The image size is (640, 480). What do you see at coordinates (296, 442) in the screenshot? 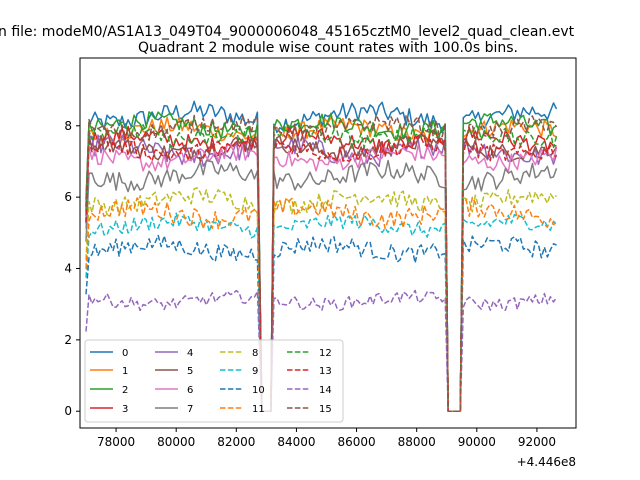
I see `x-tick-label: 84000` at bounding box center [296, 442].